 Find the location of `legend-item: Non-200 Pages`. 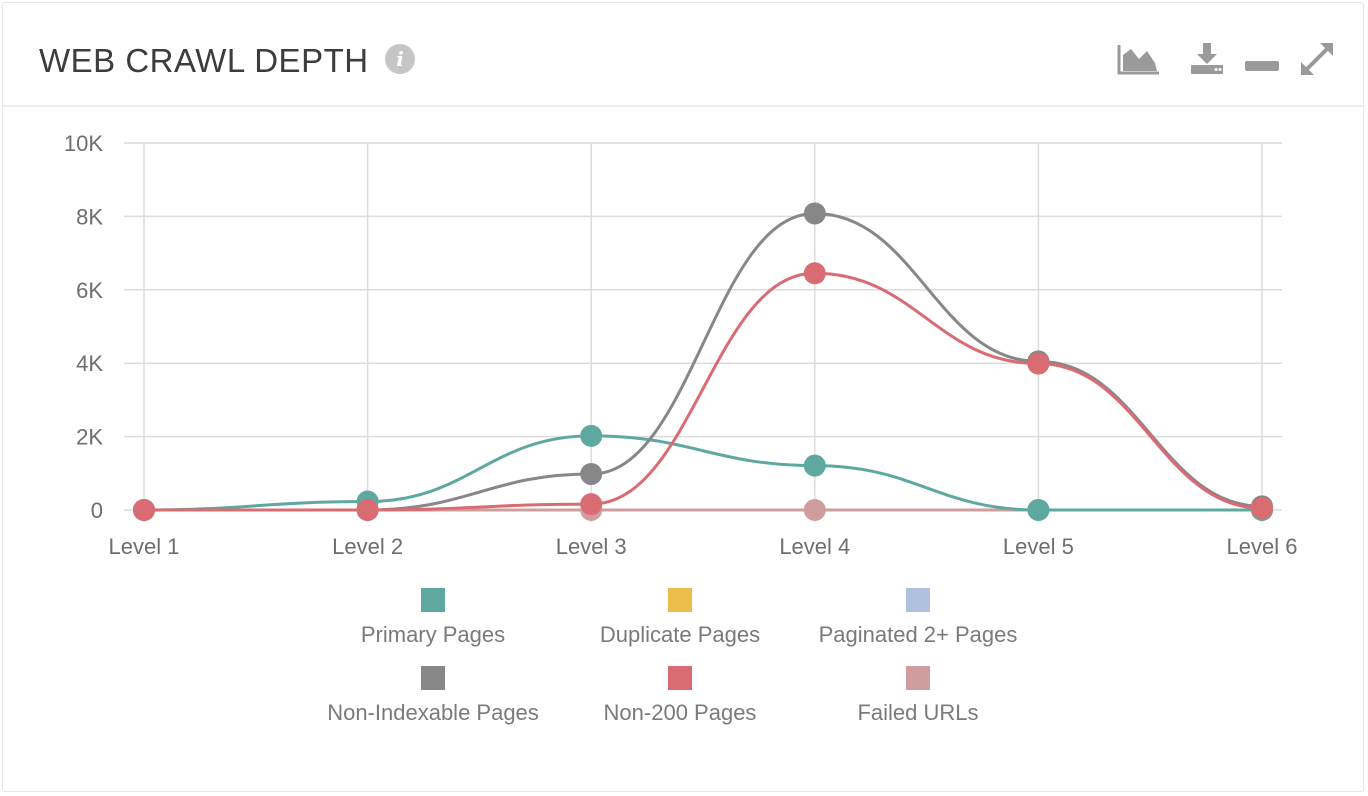

legend-item: Non-200 Pages is located at coordinates (680, 696).